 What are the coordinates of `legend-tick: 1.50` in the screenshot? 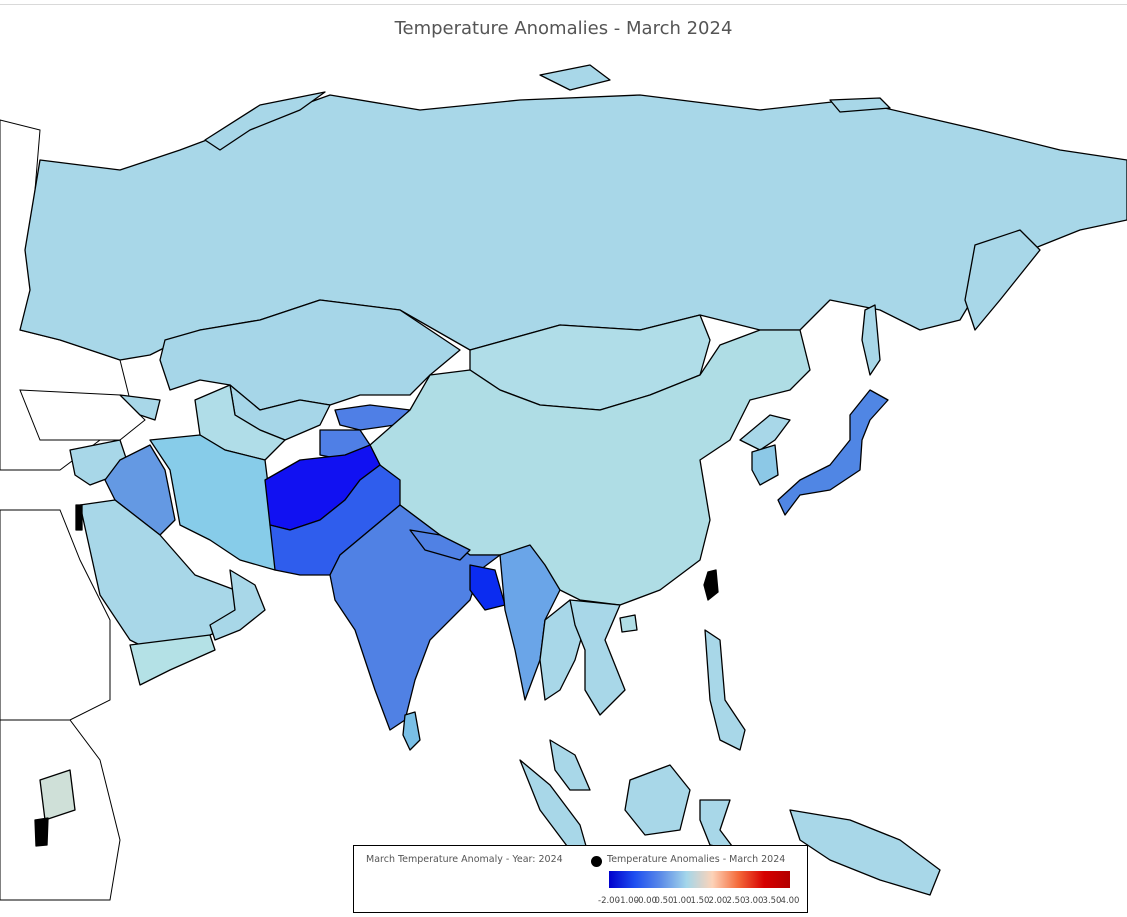 It's located at (700, 901).